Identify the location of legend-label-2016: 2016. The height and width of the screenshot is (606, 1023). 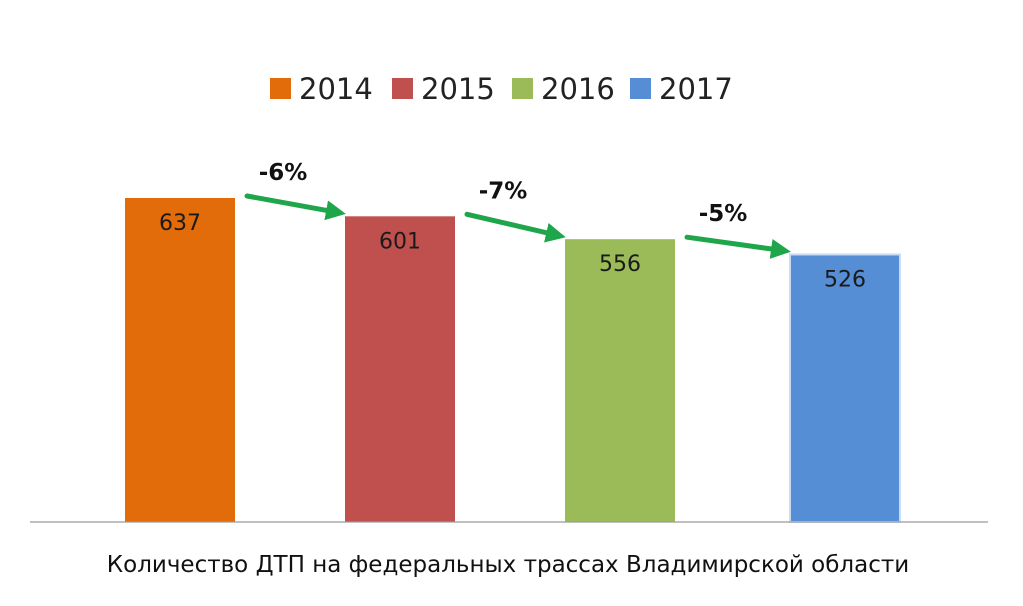
(578, 89).